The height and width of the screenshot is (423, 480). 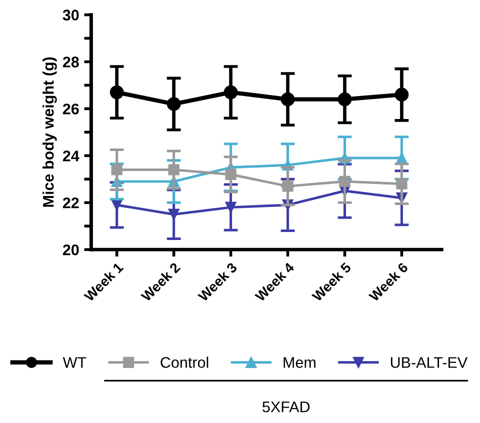 What do you see at coordinates (70, 250) in the screenshot?
I see `y-tick-label: 20` at bounding box center [70, 250].